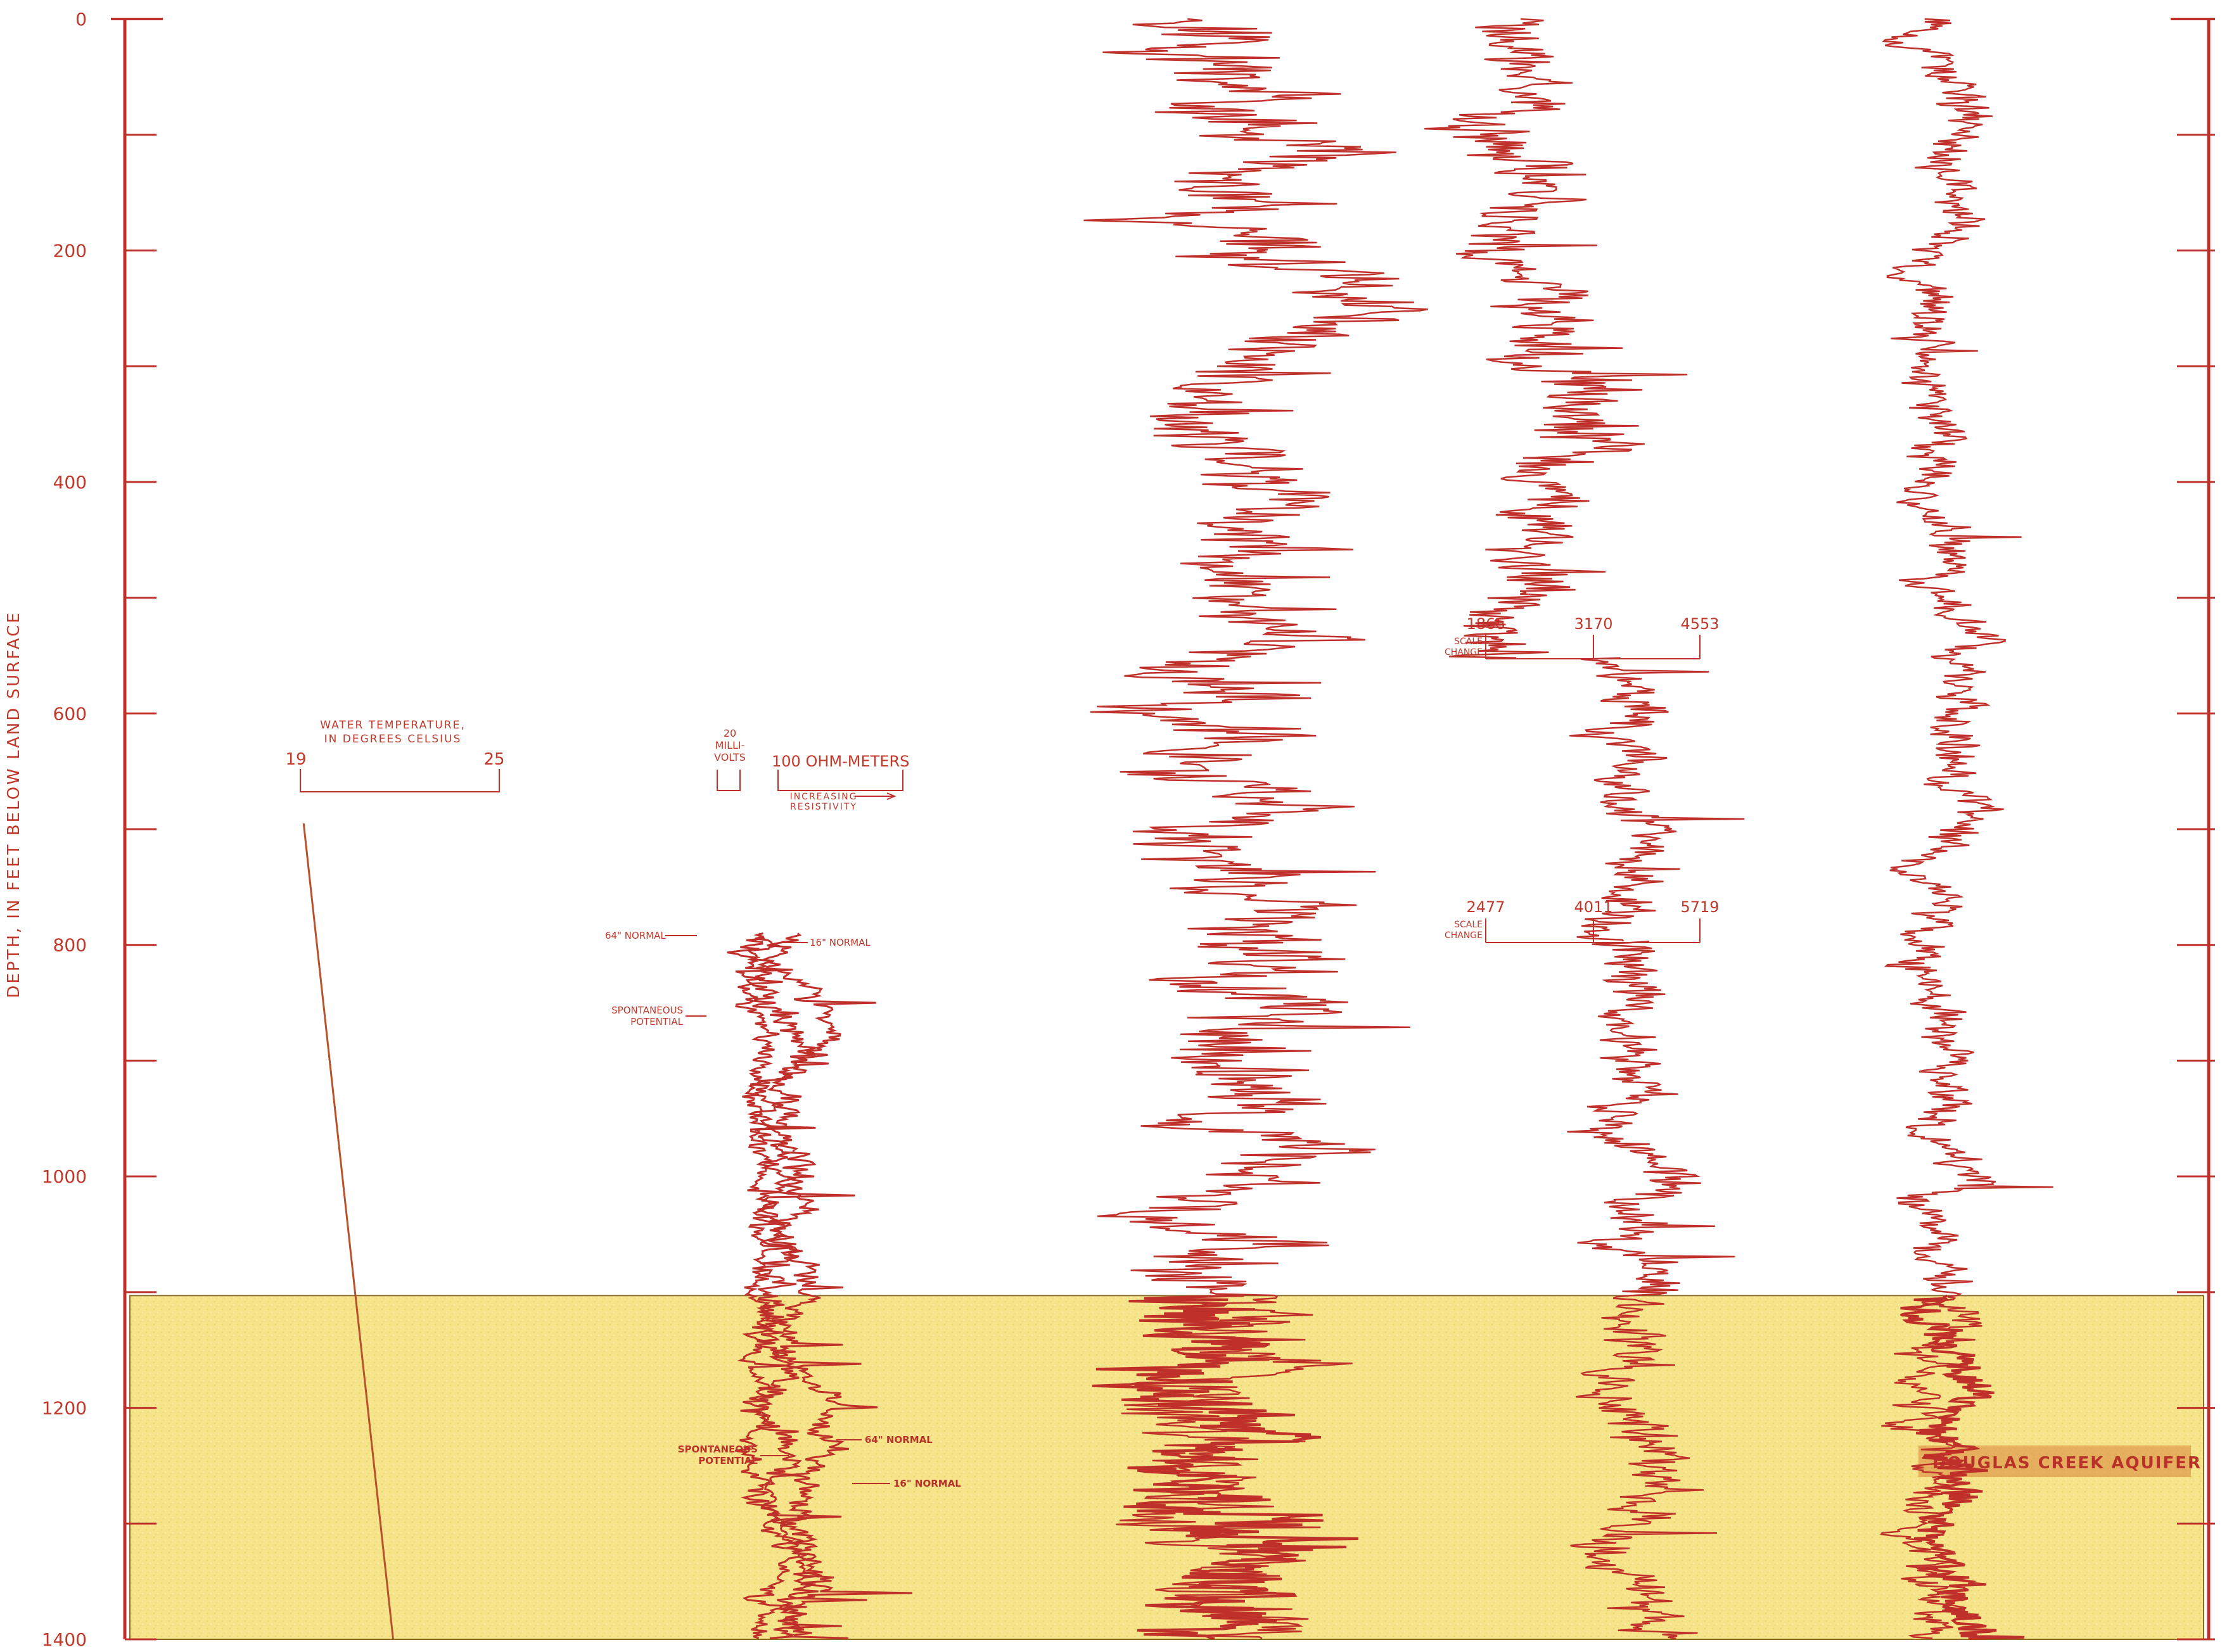 Image resolution: width=2234 pixels, height=1652 pixels. What do you see at coordinates (1593, 647) in the screenshot?
I see `scale-change-upper-bracket` at bounding box center [1593, 647].